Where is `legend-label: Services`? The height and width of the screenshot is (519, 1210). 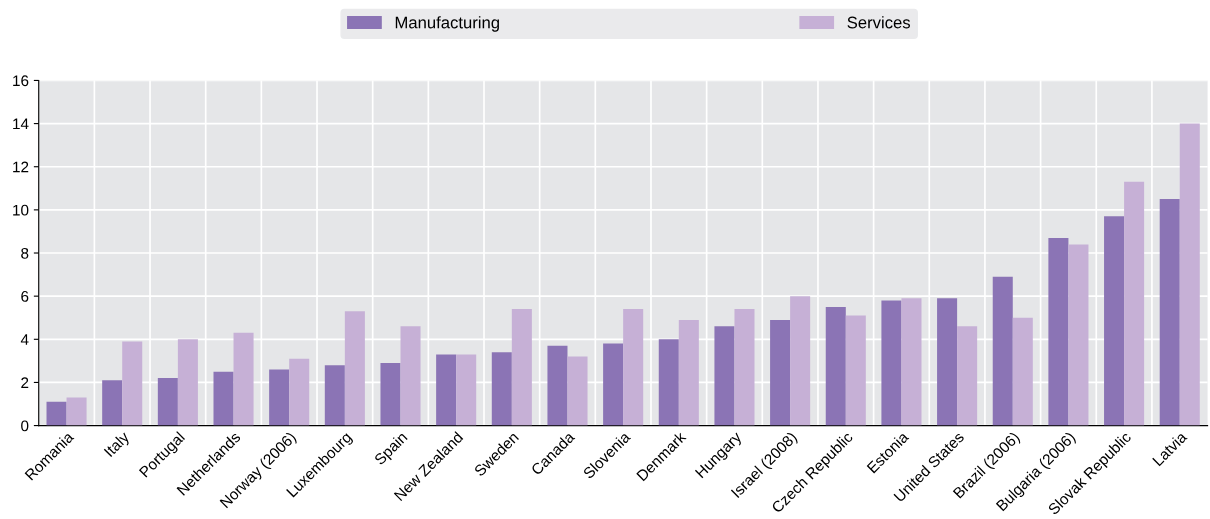
legend-label: Services is located at coordinates (879, 22).